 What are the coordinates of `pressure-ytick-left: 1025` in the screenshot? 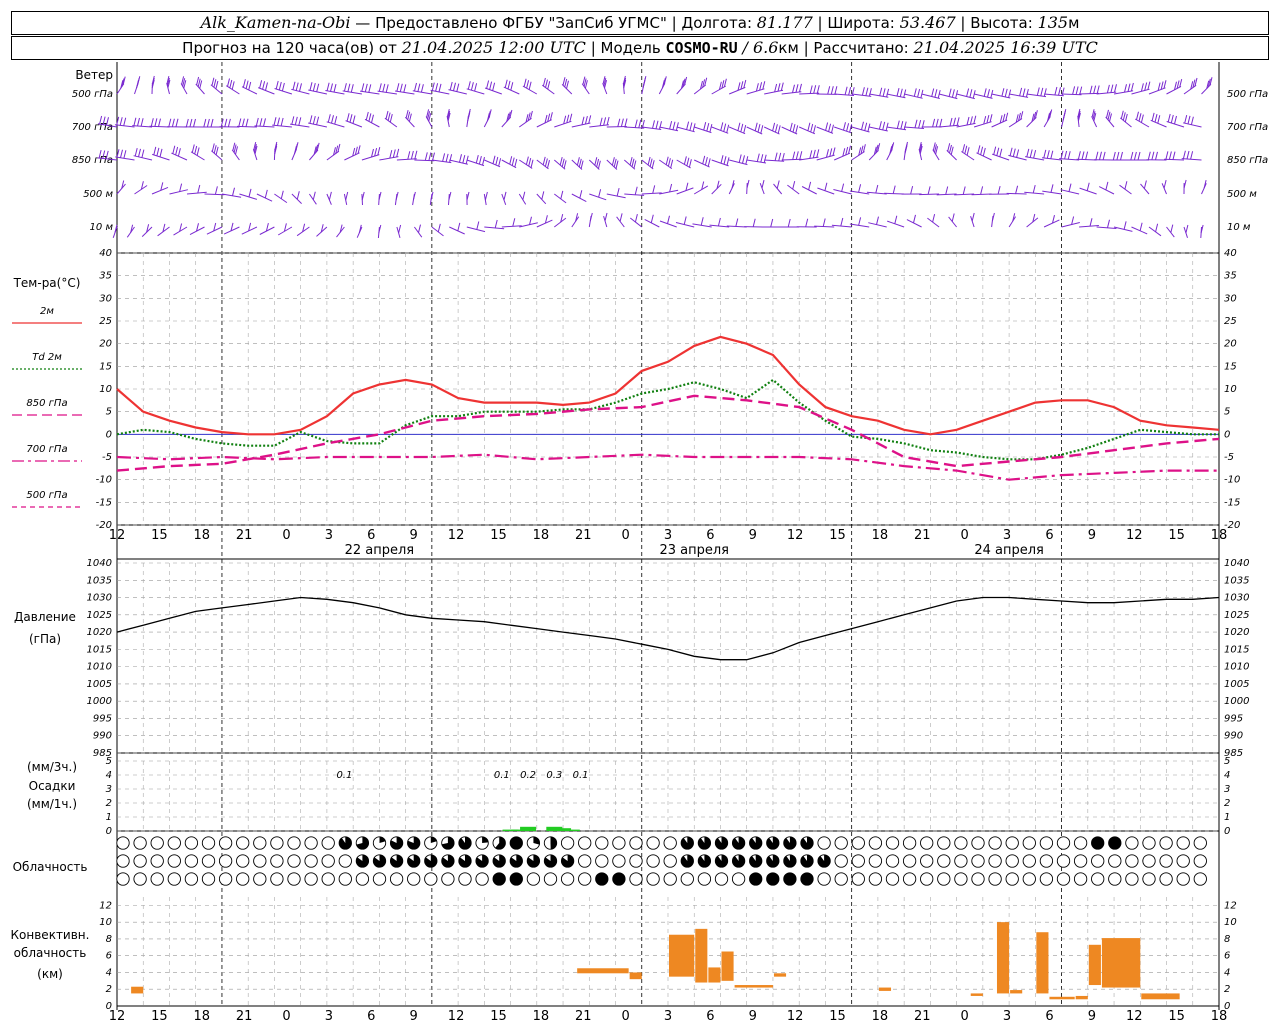 It's located at (99, 615).